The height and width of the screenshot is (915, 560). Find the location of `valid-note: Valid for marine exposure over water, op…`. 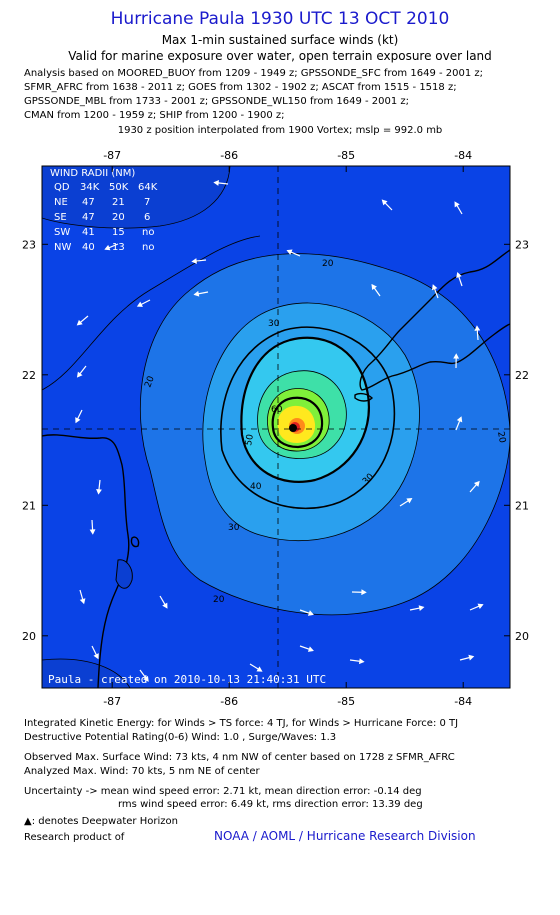

valid-note: Valid for marine exposure over water, op… is located at coordinates (280, 56).